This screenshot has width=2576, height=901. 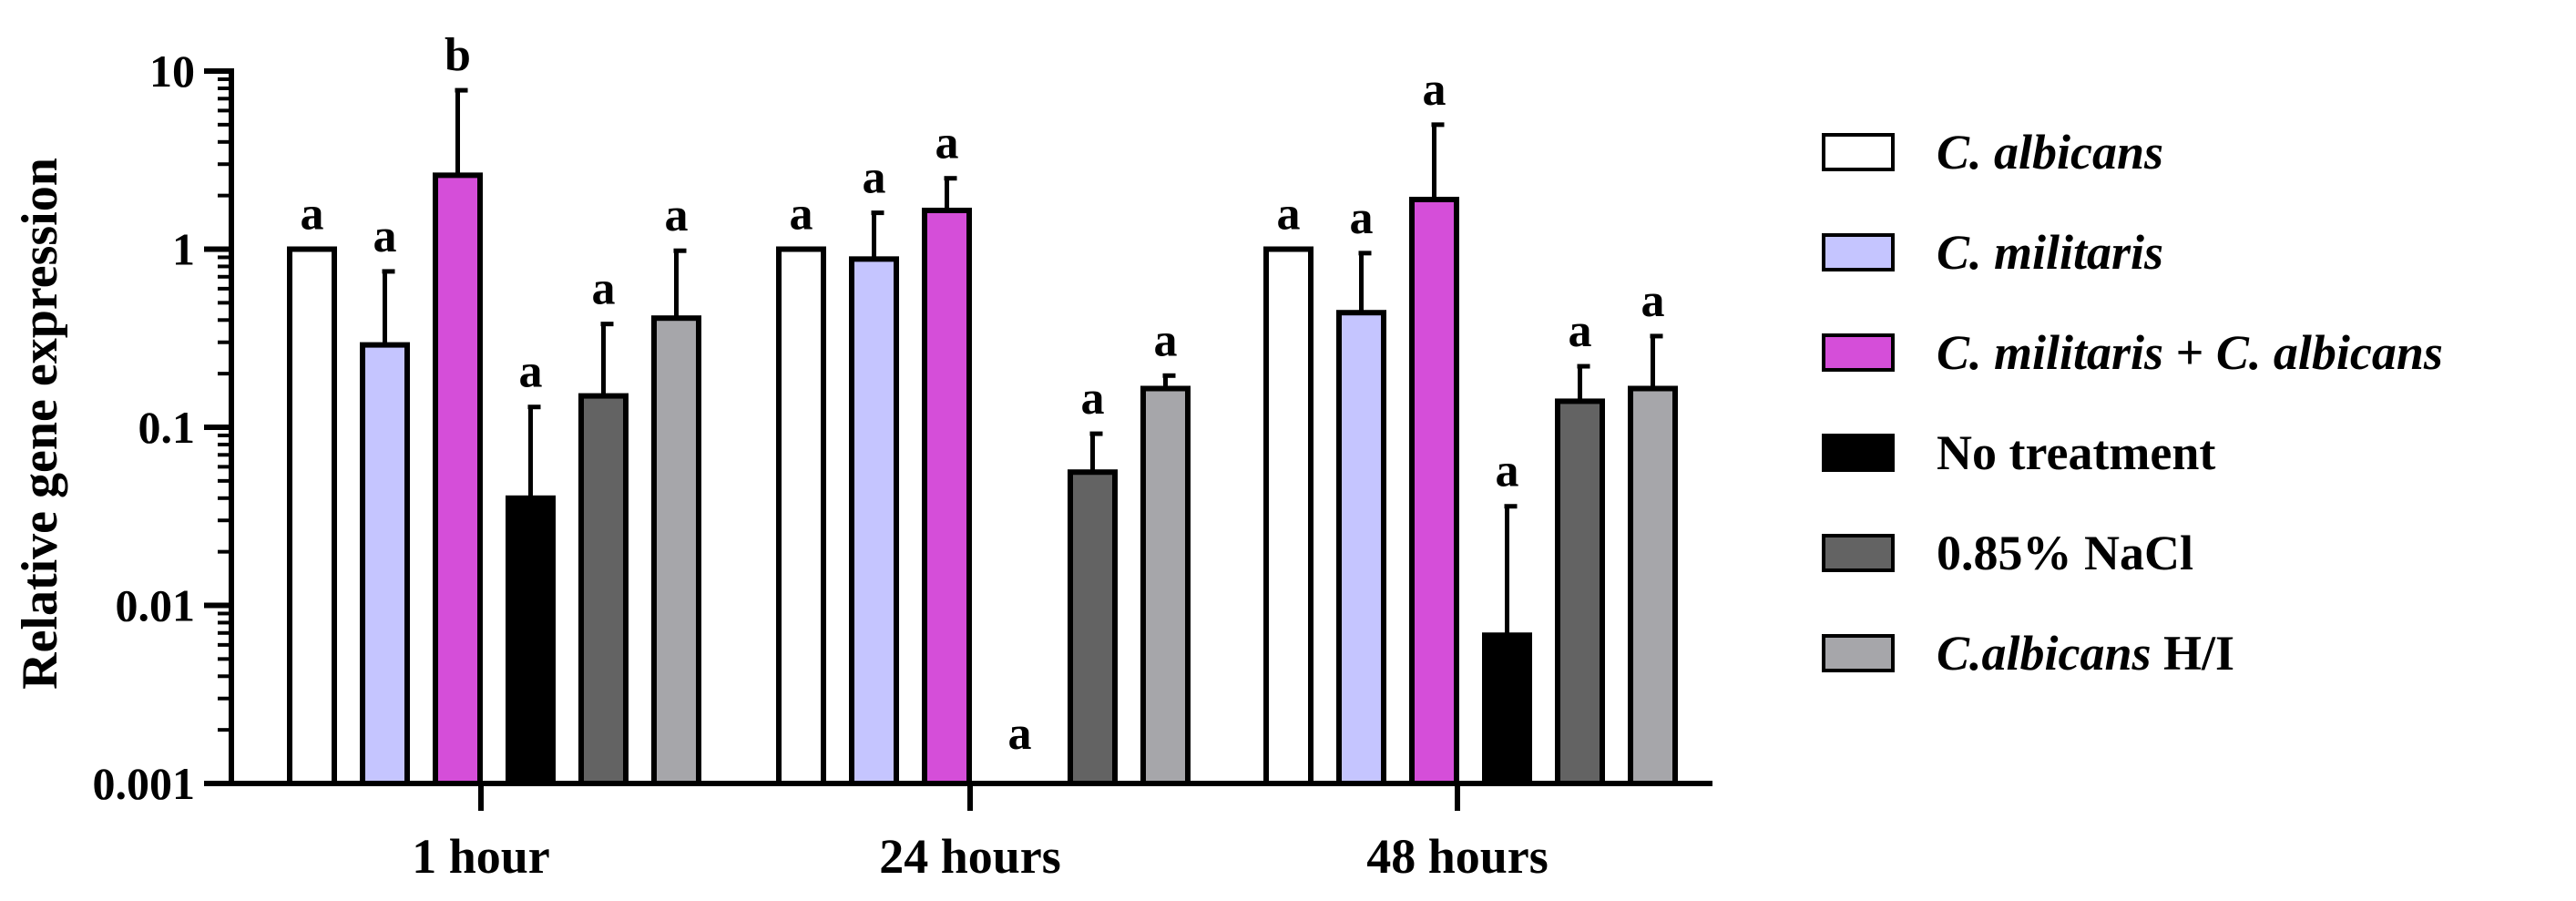 I want to click on legend-label: C. militaris + C. albicans, so click(x=2190, y=352).